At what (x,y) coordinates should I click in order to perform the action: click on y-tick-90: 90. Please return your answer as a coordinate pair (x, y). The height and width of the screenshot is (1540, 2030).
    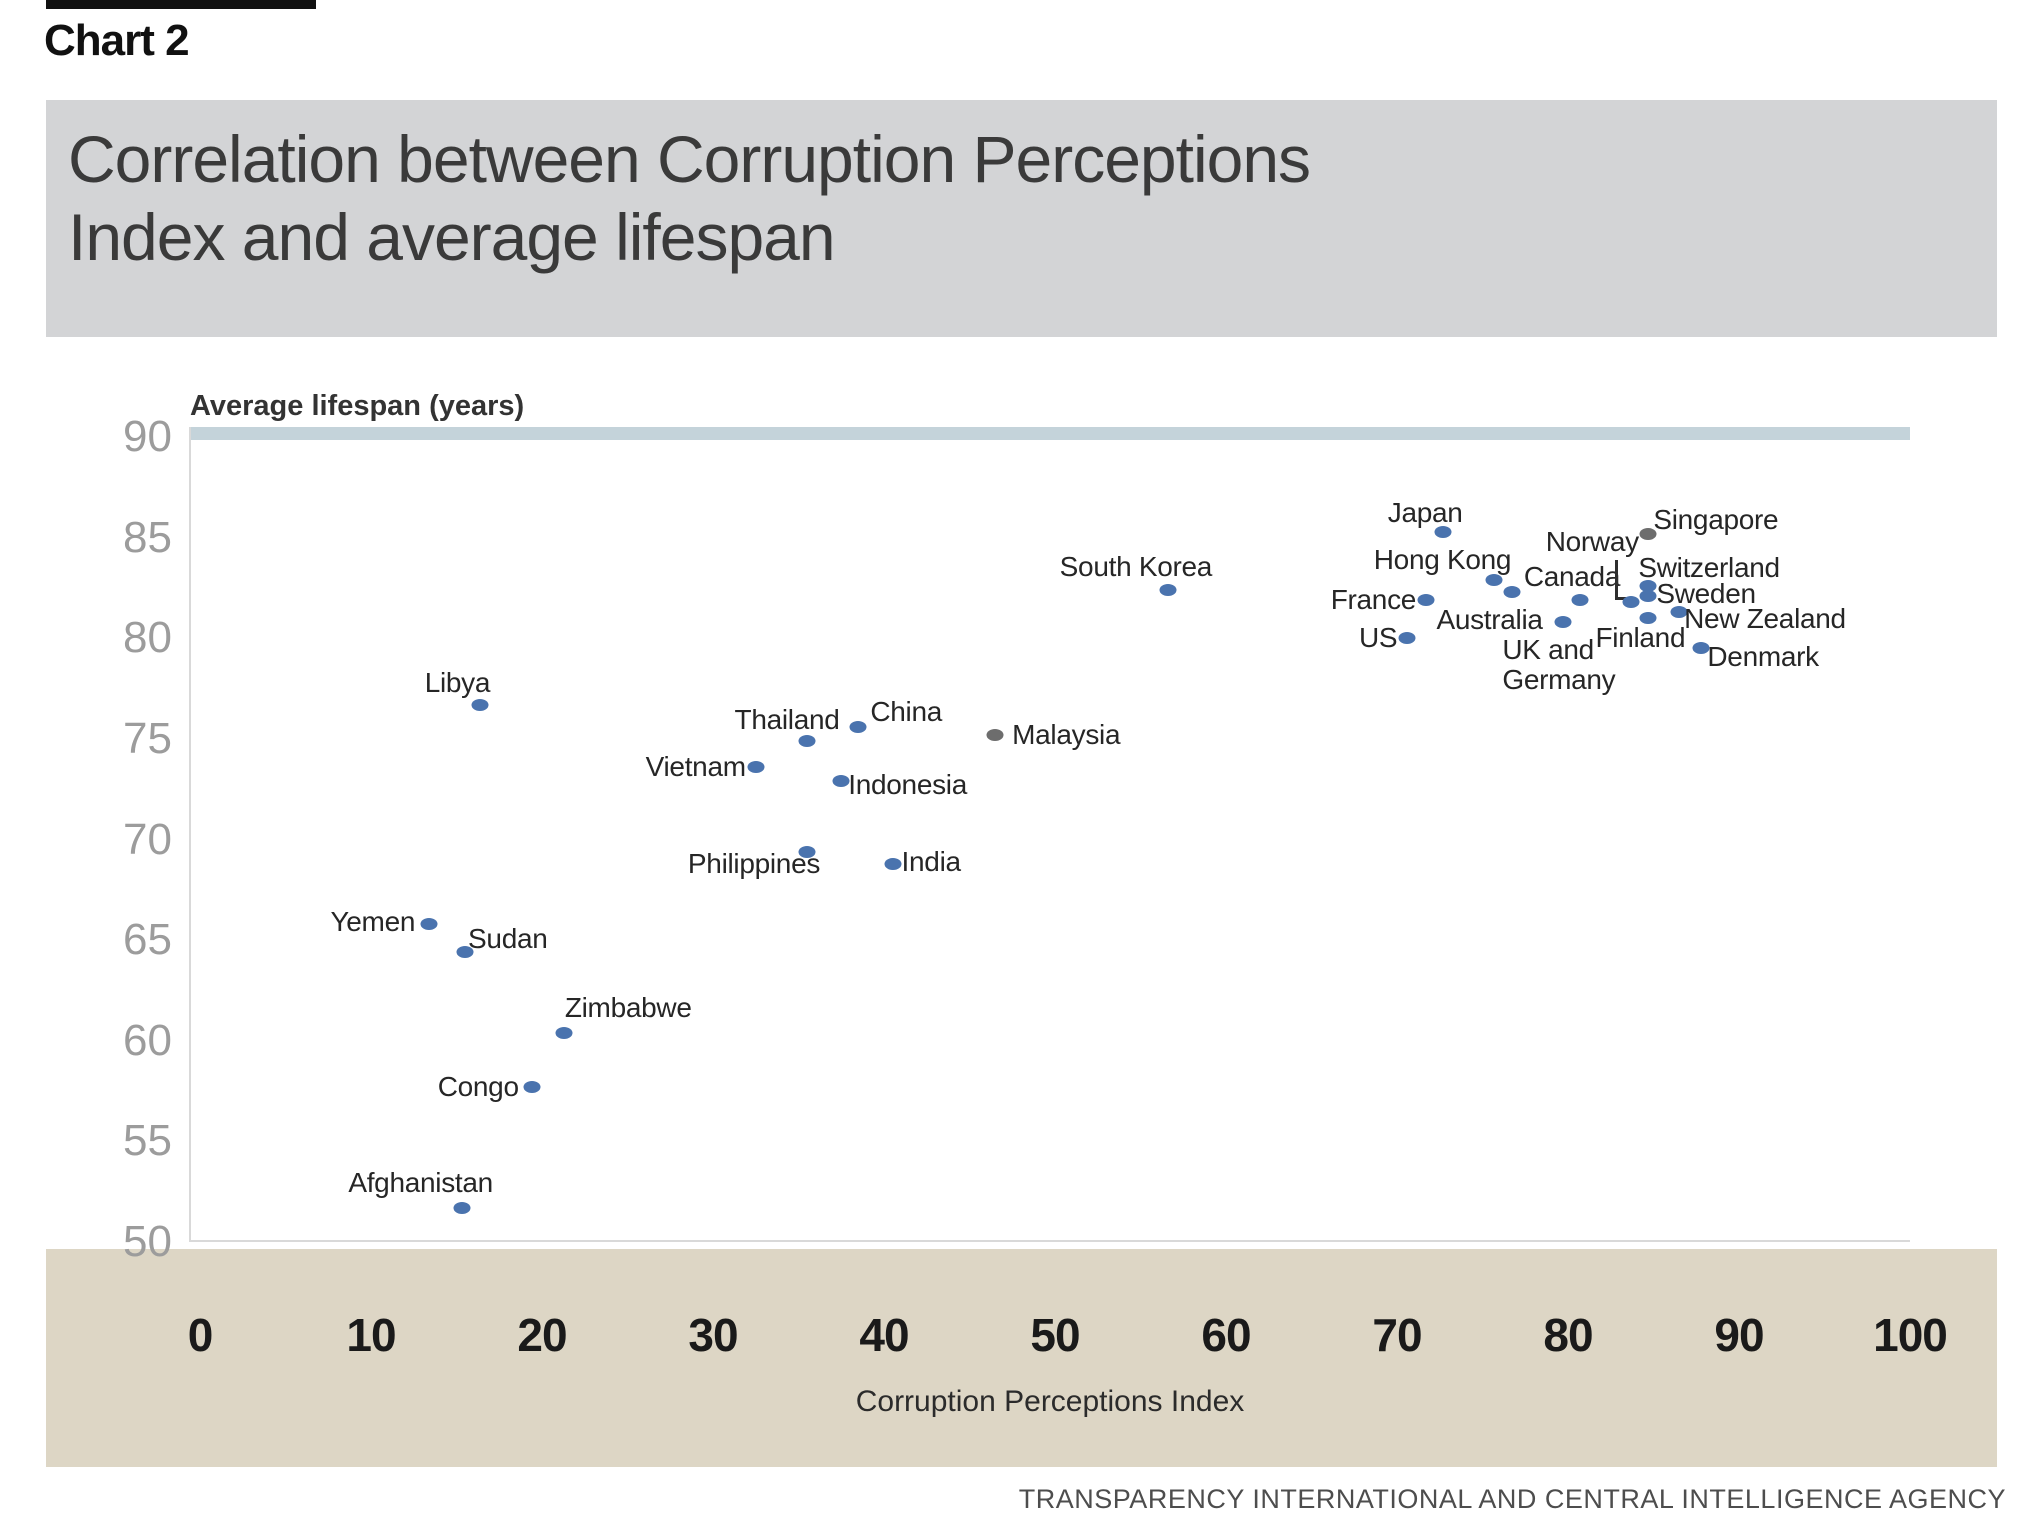
    Looking at the image, I should click on (147, 436).